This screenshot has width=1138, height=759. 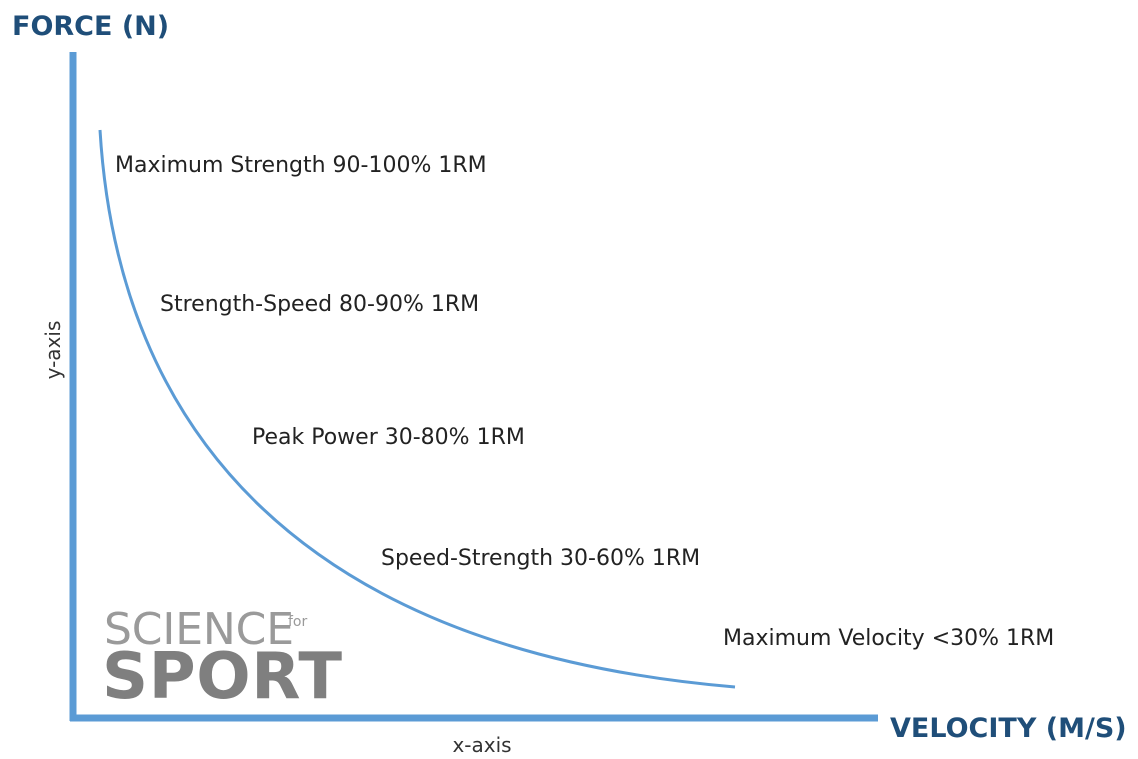 What do you see at coordinates (388, 437) in the screenshot?
I see `zone-label: Peak Power 30-80% 1RM` at bounding box center [388, 437].